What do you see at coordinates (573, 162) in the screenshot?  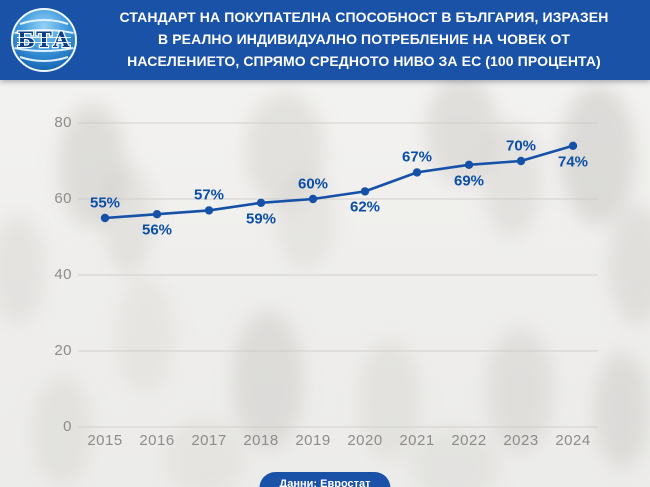 I see `data-point-label: 74%` at bounding box center [573, 162].